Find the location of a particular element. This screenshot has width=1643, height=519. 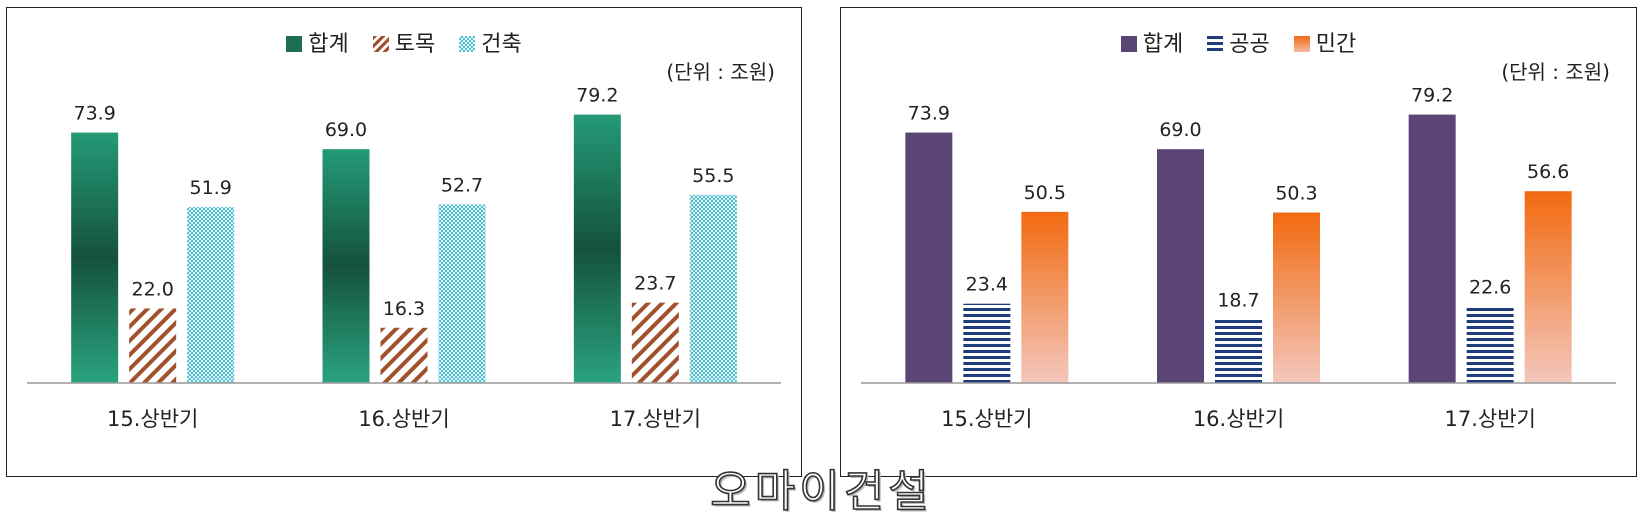

data-label-sub1-2: 16.3 is located at coordinates (404, 309).